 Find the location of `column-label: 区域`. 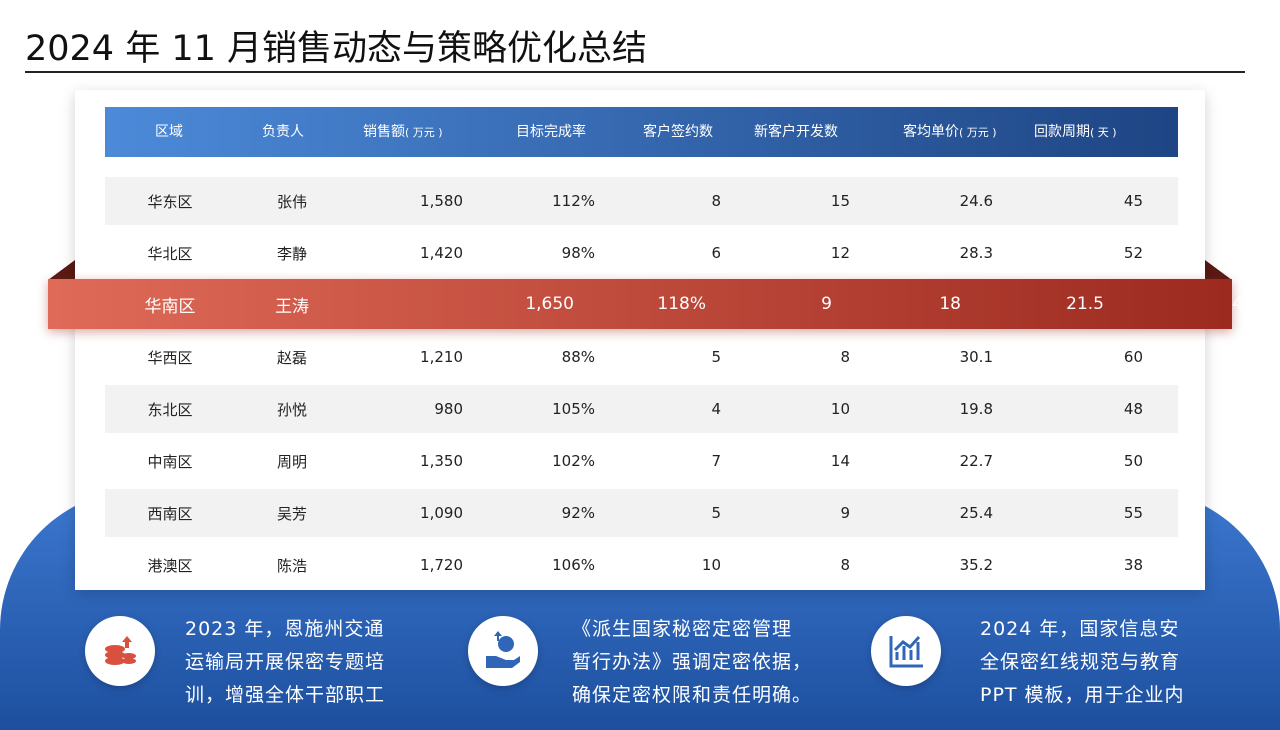

column-label: 区域 is located at coordinates (169, 131).